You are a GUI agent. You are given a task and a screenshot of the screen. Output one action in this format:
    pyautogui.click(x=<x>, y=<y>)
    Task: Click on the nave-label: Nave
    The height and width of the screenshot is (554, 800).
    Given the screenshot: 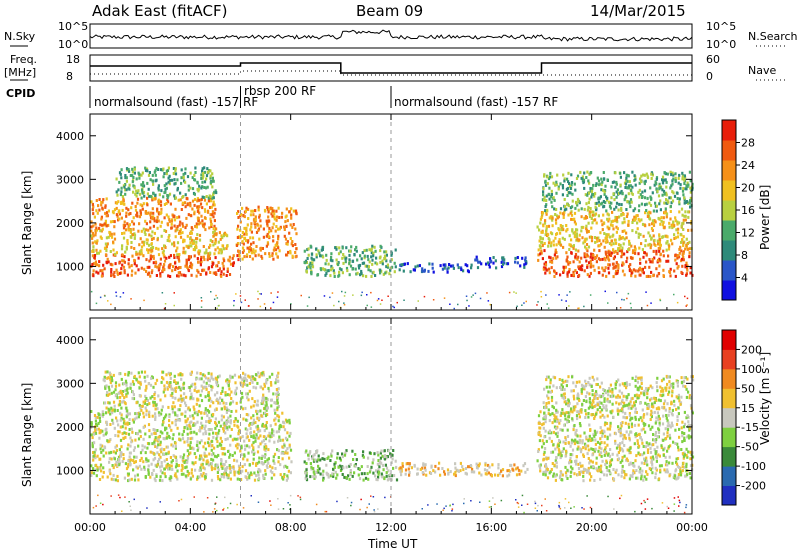 What is the action you would take?
    pyautogui.click(x=762, y=70)
    